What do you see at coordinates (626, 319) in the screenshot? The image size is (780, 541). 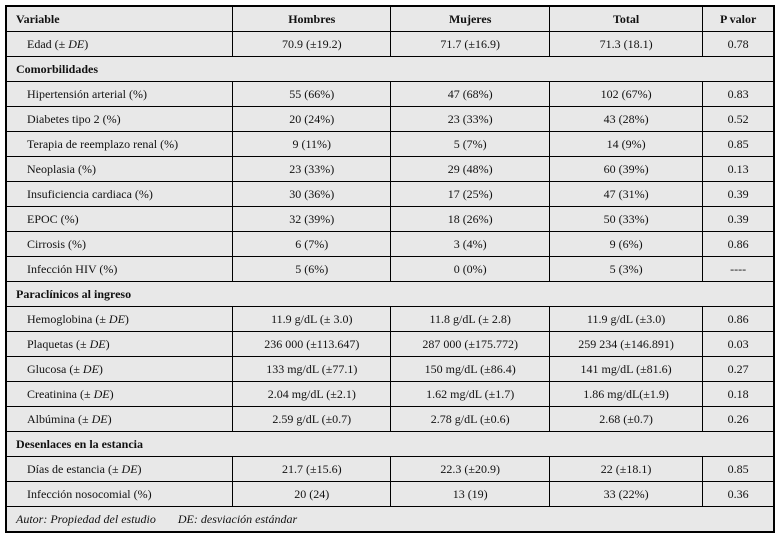 I see `value-cell: 11.9 g/dL (±3.0)` at bounding box center [626, 319].